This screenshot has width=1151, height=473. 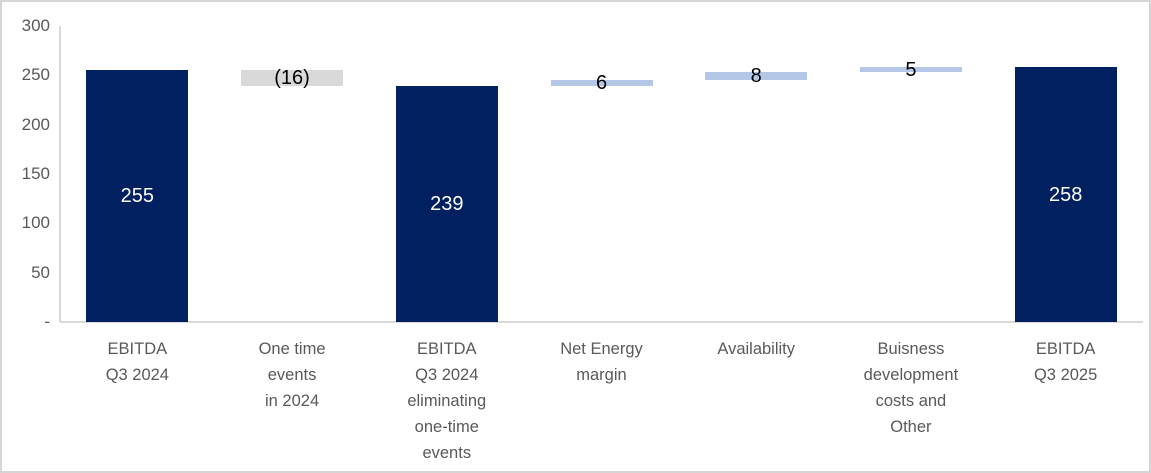 I want to click on category-label-line: eliminating, so click(x=447, y=401).